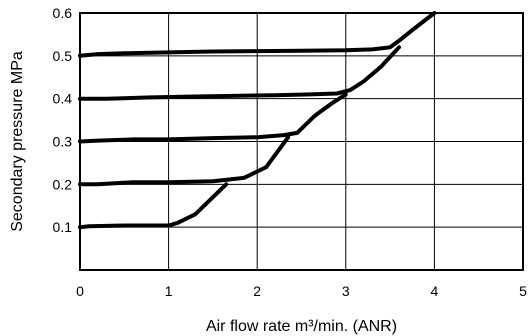  What do you see at coordinates (523, 291) in the screenshot?
I see `x-tick-label: 5` at bounding box center [523, 291].